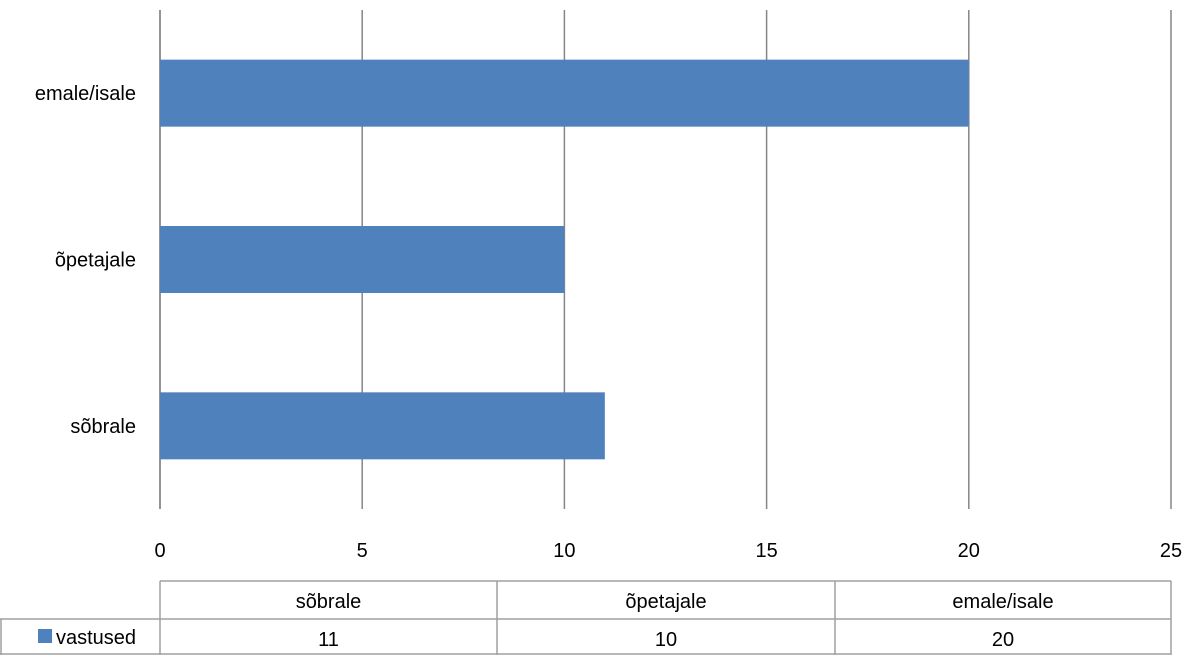  Describe the element at coordinates (382, 426) in the screenshot. I see `bar-sõbrale` at that location.